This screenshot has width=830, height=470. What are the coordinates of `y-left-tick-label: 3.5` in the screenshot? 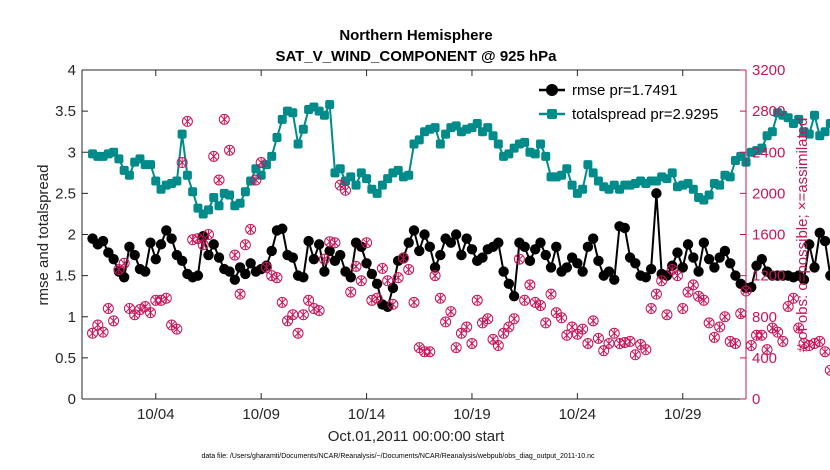 It's located at (65, 111).